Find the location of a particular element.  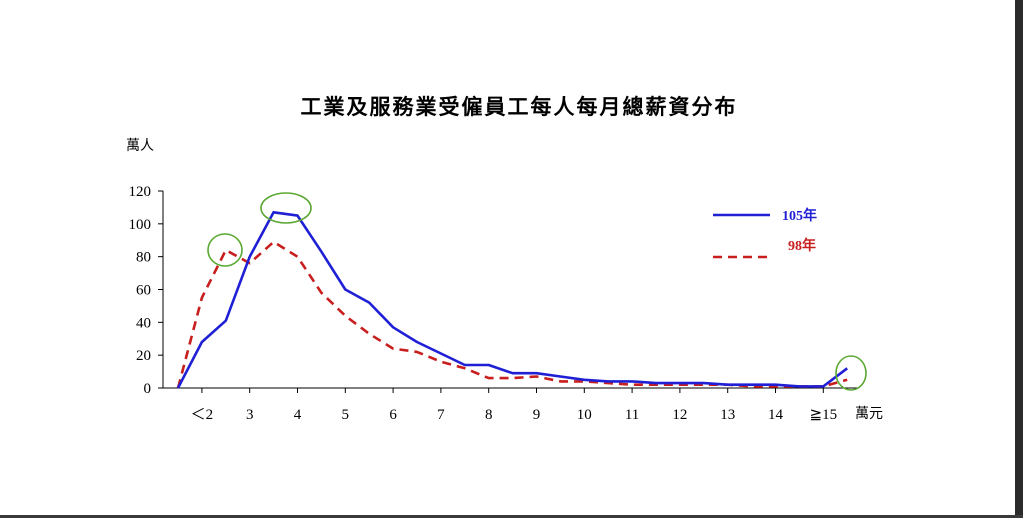

y-tick-label: 60 is located at coordinates (143, 291).